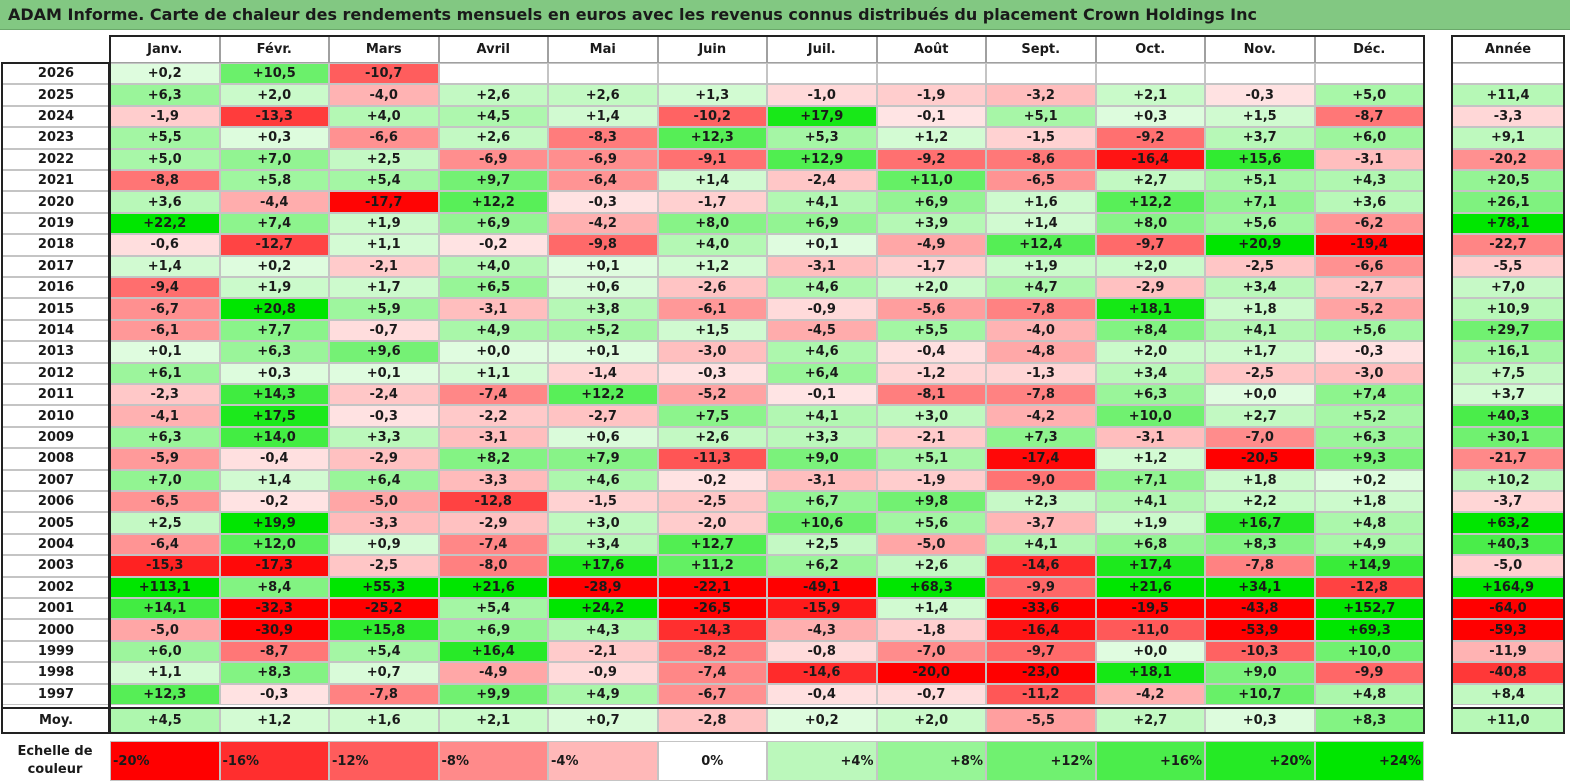 This screenshot has height=783, width=1570. What do you see at coordinates (1260, 761) in the screenshot?
I see `color-scale-step: +20%` at bounding box center [1260, 761].